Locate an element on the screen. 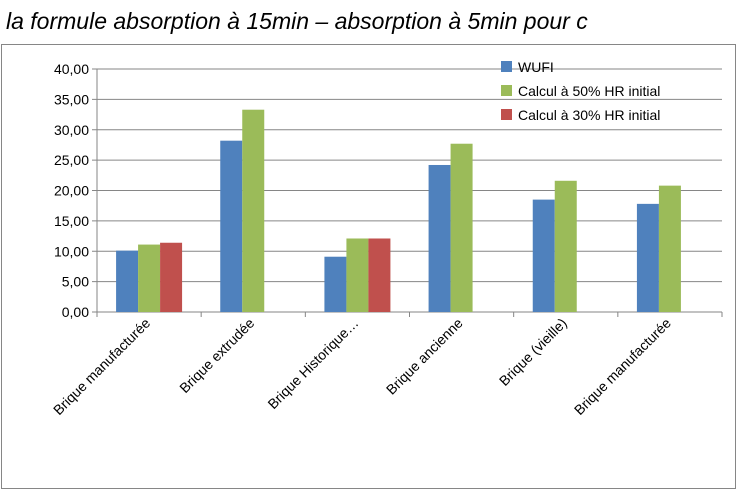 This screenshot has height=491, width=739. legend-label: Calcul à 30% HR initial is located at coordinates (589, 115).